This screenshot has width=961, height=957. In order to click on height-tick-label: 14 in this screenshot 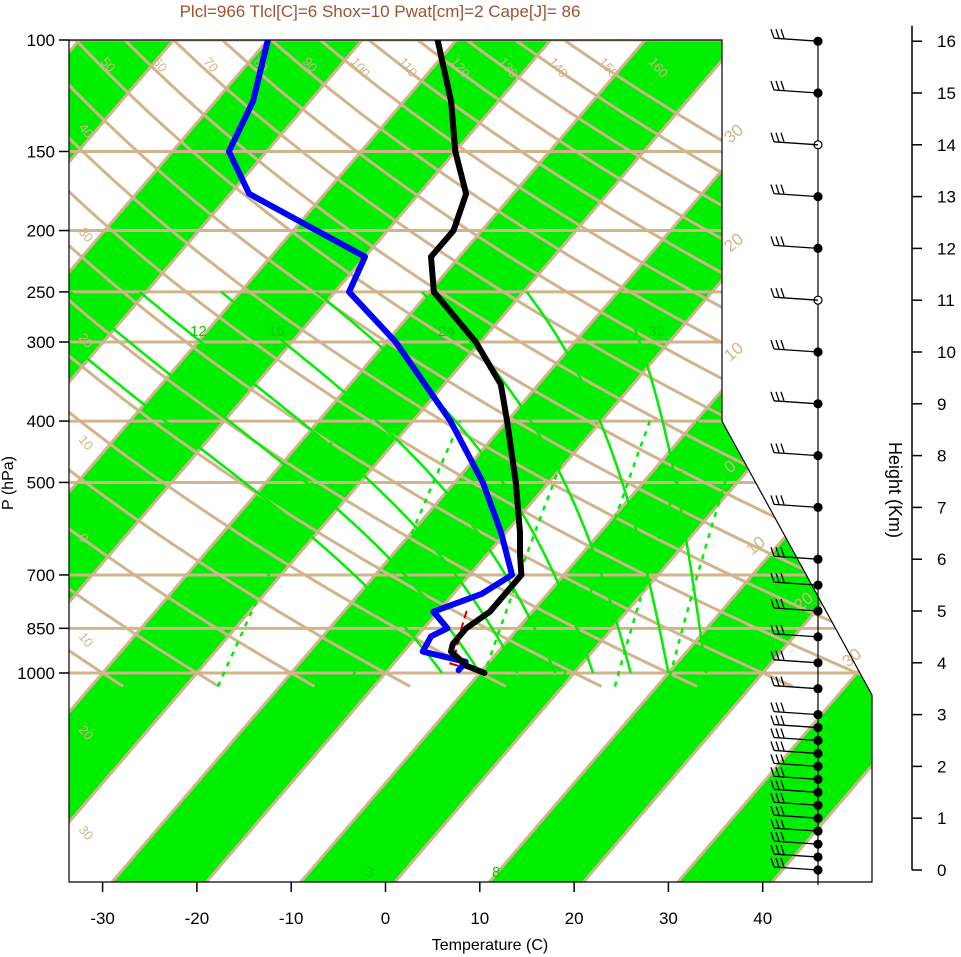, I will do `click(946, 145)`.